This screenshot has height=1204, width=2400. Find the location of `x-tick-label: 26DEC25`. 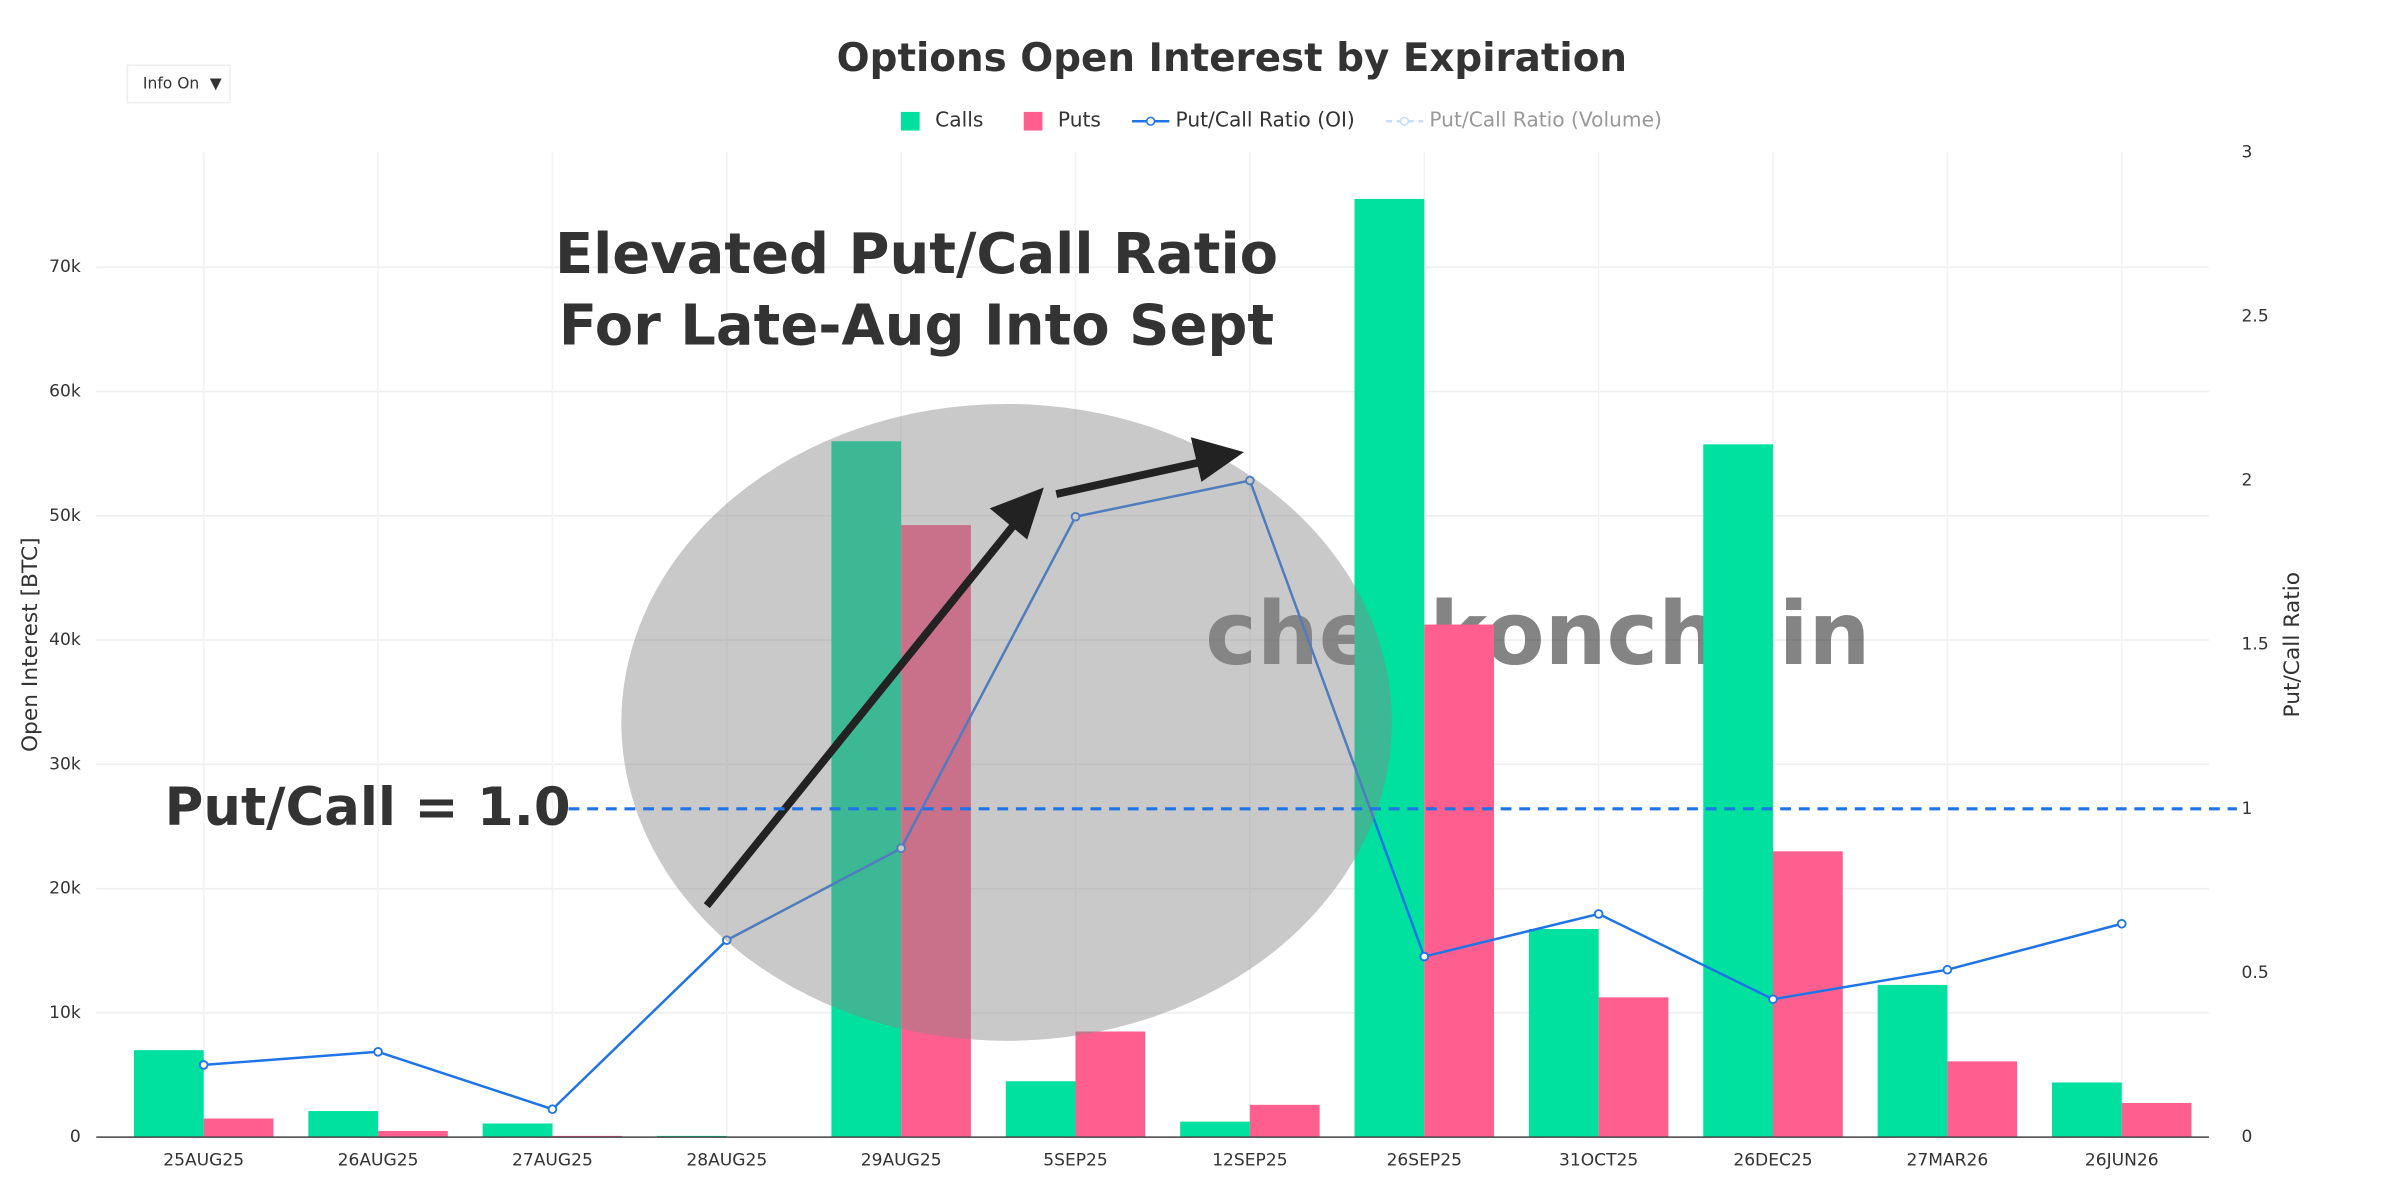

x-tick-label: 26DEC25 is located at coordinates (1772, 1160).